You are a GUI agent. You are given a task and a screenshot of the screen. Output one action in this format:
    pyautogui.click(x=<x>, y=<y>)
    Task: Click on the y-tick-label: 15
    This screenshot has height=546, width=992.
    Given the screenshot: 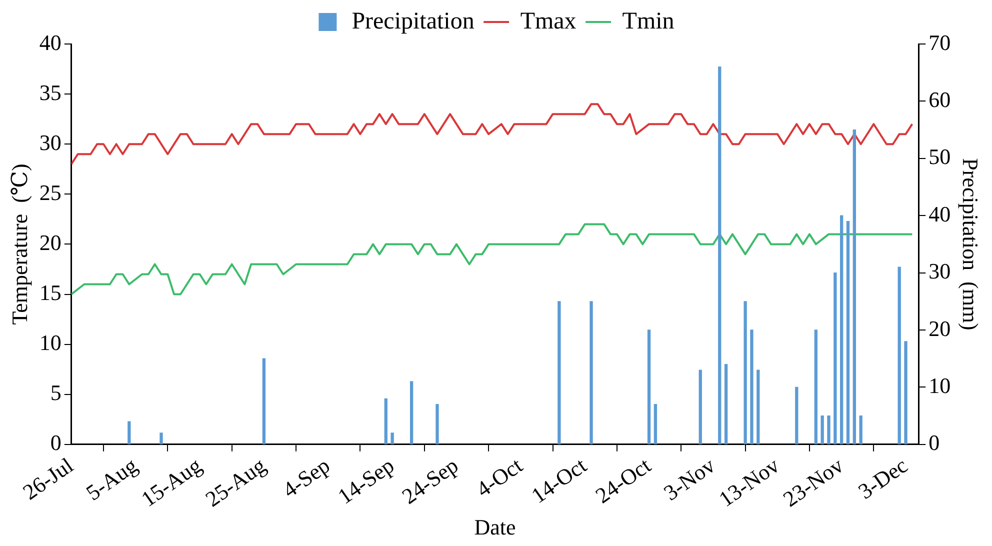 What is the action you would take?
    pyautogui.click(x=50, y=293)
    